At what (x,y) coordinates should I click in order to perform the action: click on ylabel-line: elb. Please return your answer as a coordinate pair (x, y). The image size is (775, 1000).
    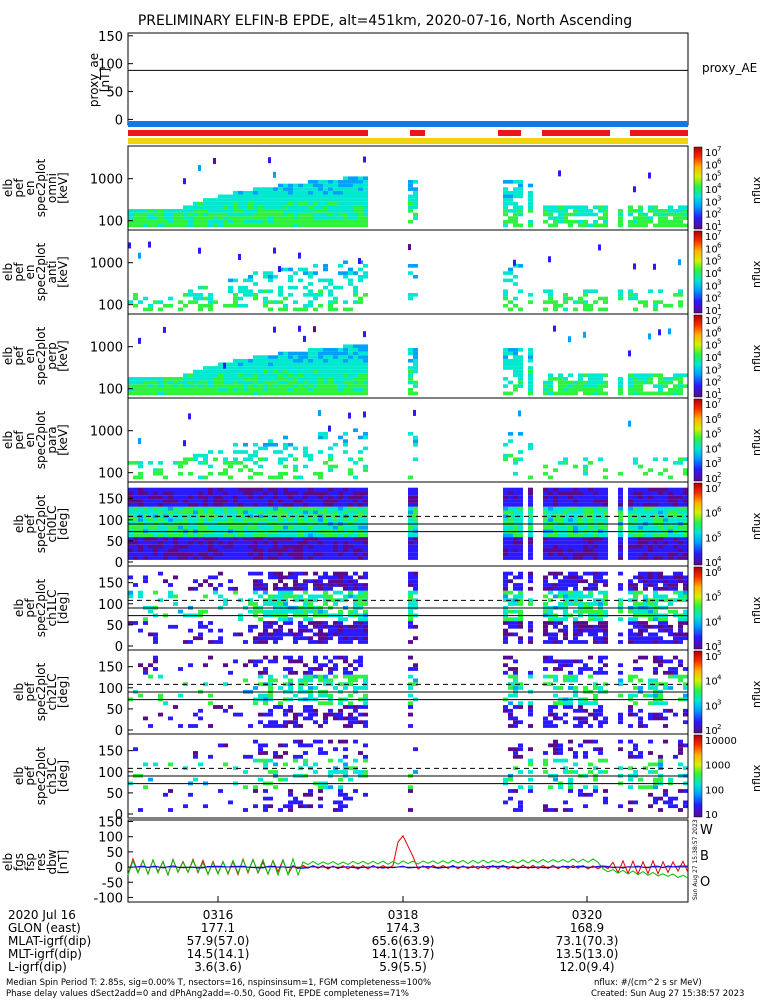
    Looking at the image, I should click on (8, 272).